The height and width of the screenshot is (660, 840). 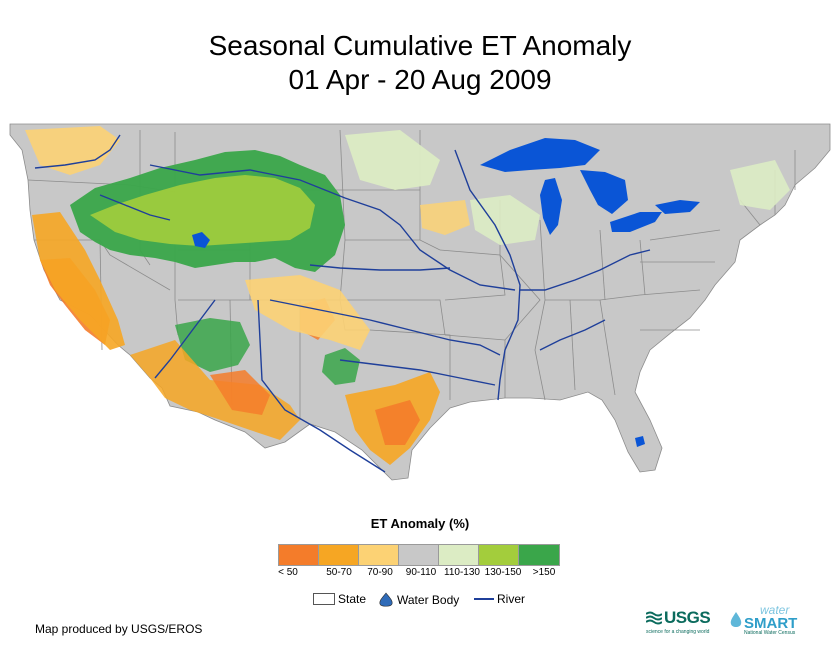 I want to click on usgs-wave-icon, so click(x=654, y=618).